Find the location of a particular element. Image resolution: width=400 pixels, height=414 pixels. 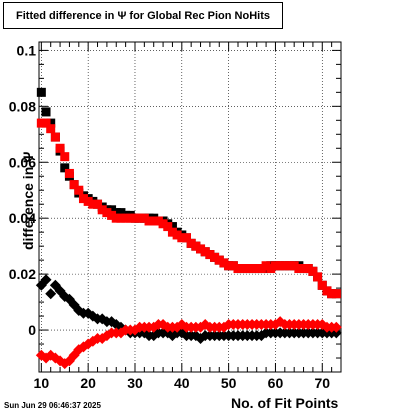

x-tick-label: 60 is located at coordinates (276, 383).